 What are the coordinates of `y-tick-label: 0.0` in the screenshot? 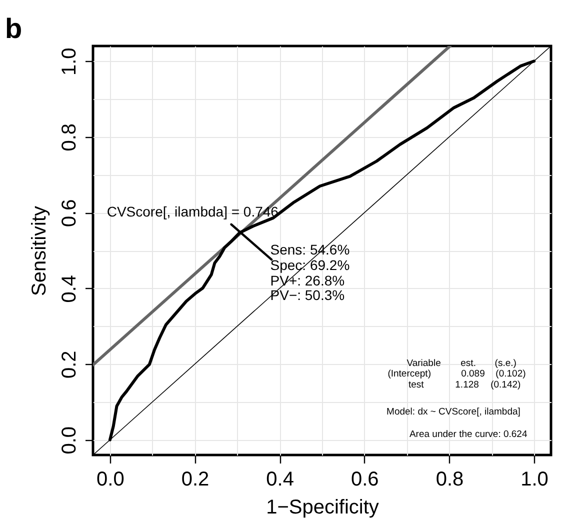 It's located at (69, 440).